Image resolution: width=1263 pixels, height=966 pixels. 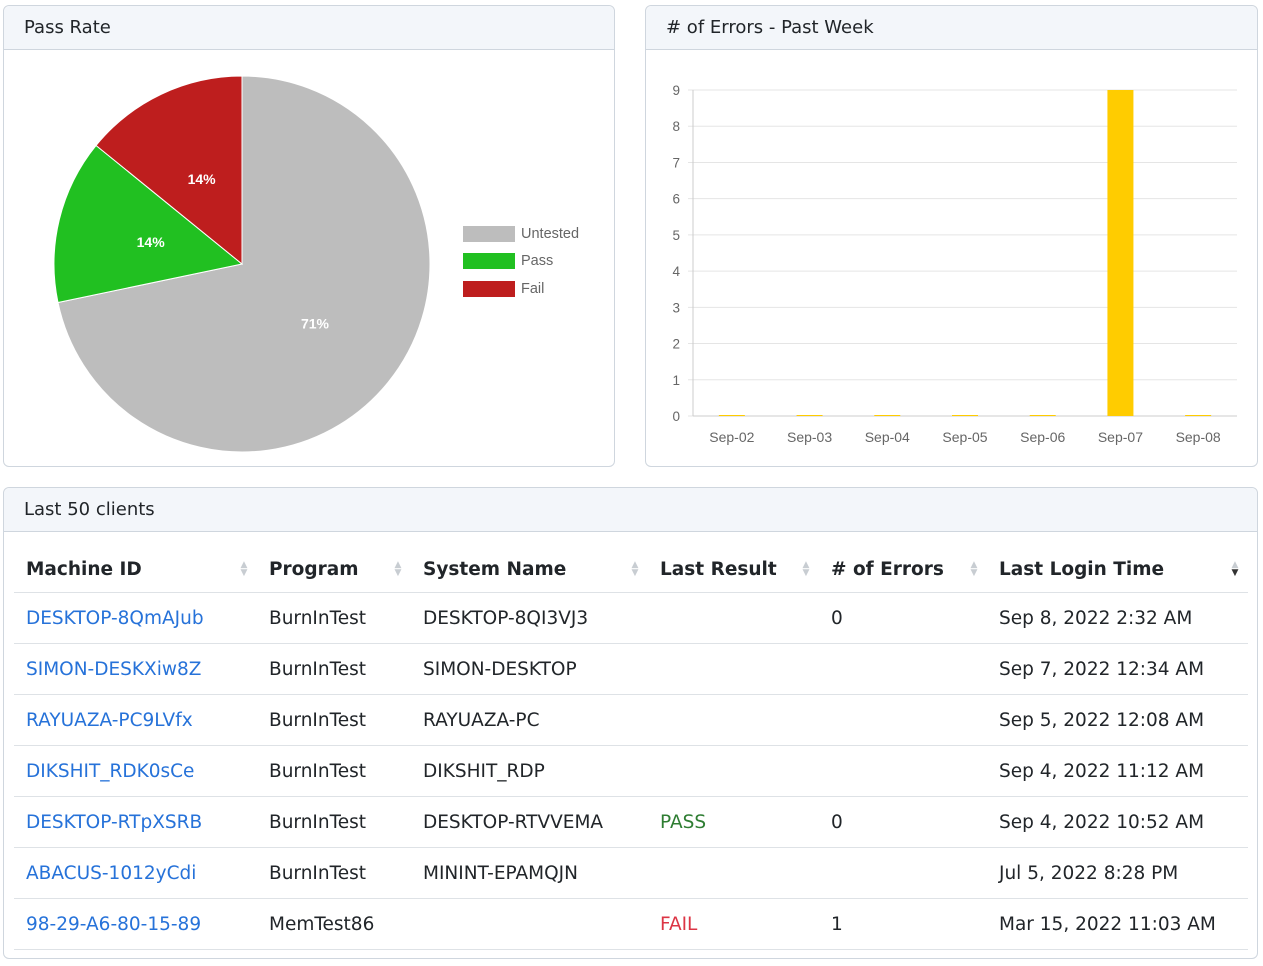 I want to click on col-errors: # of Errors ▲ ▼, so click(x=903, y=569).